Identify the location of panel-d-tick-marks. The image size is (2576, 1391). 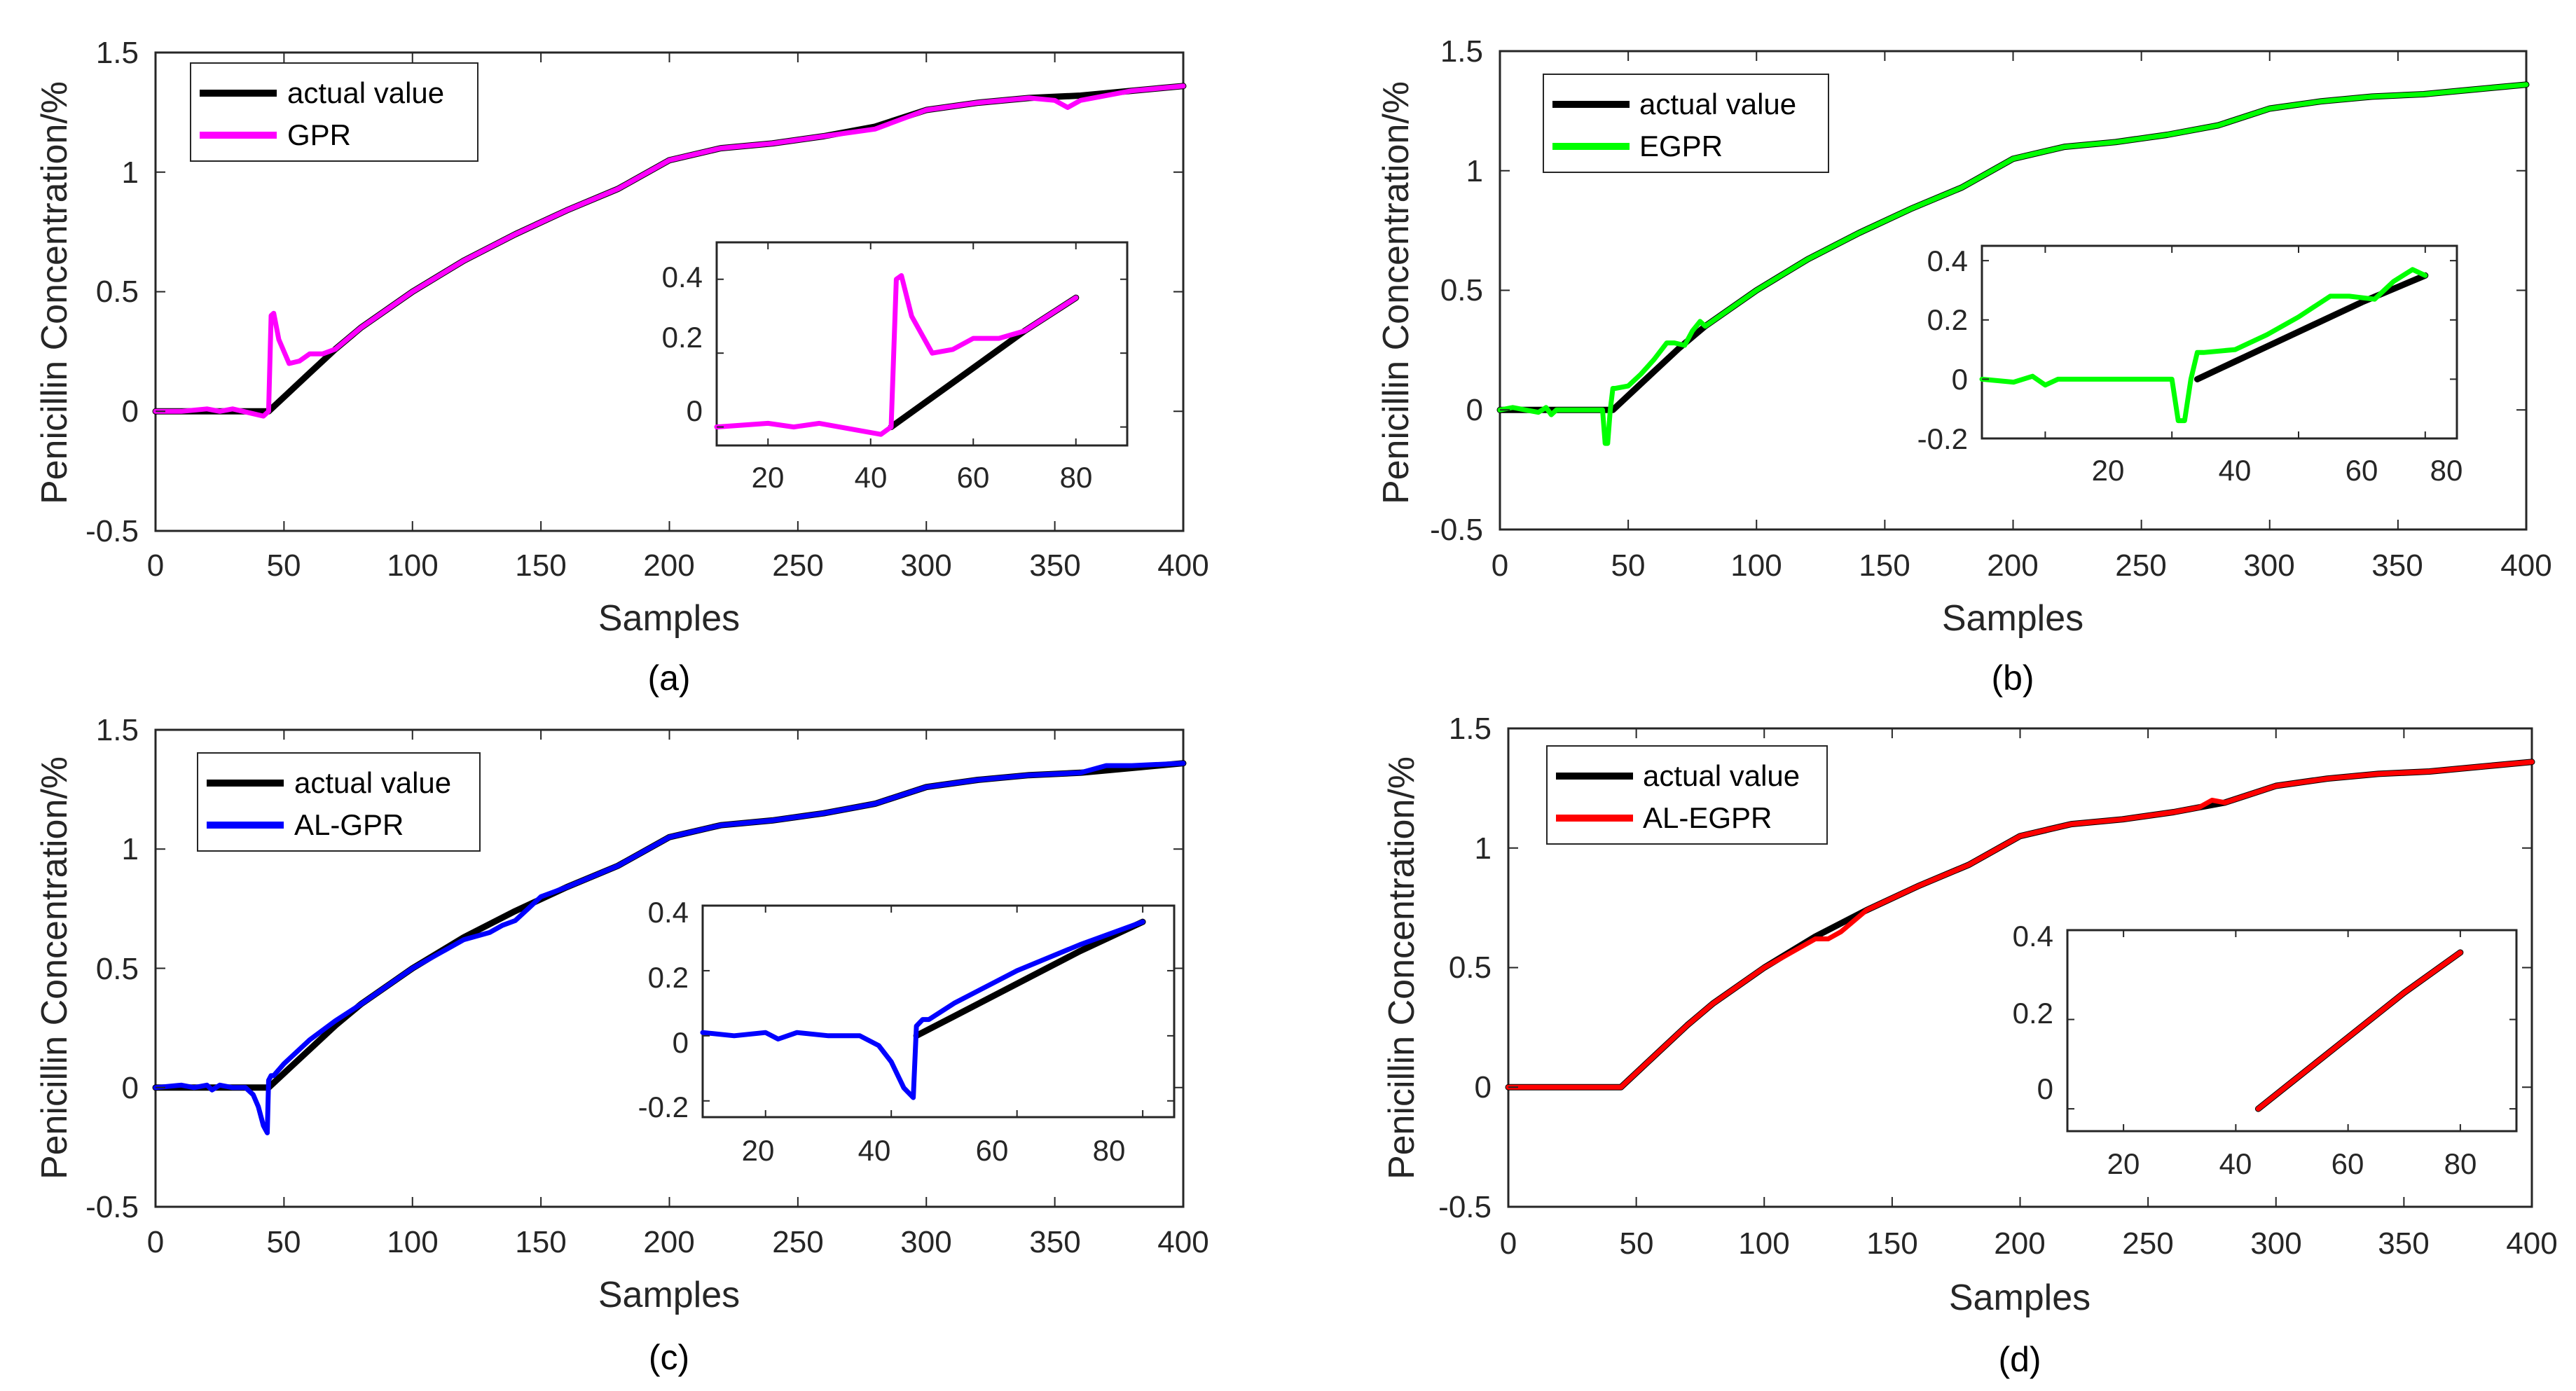
(2020, 968).